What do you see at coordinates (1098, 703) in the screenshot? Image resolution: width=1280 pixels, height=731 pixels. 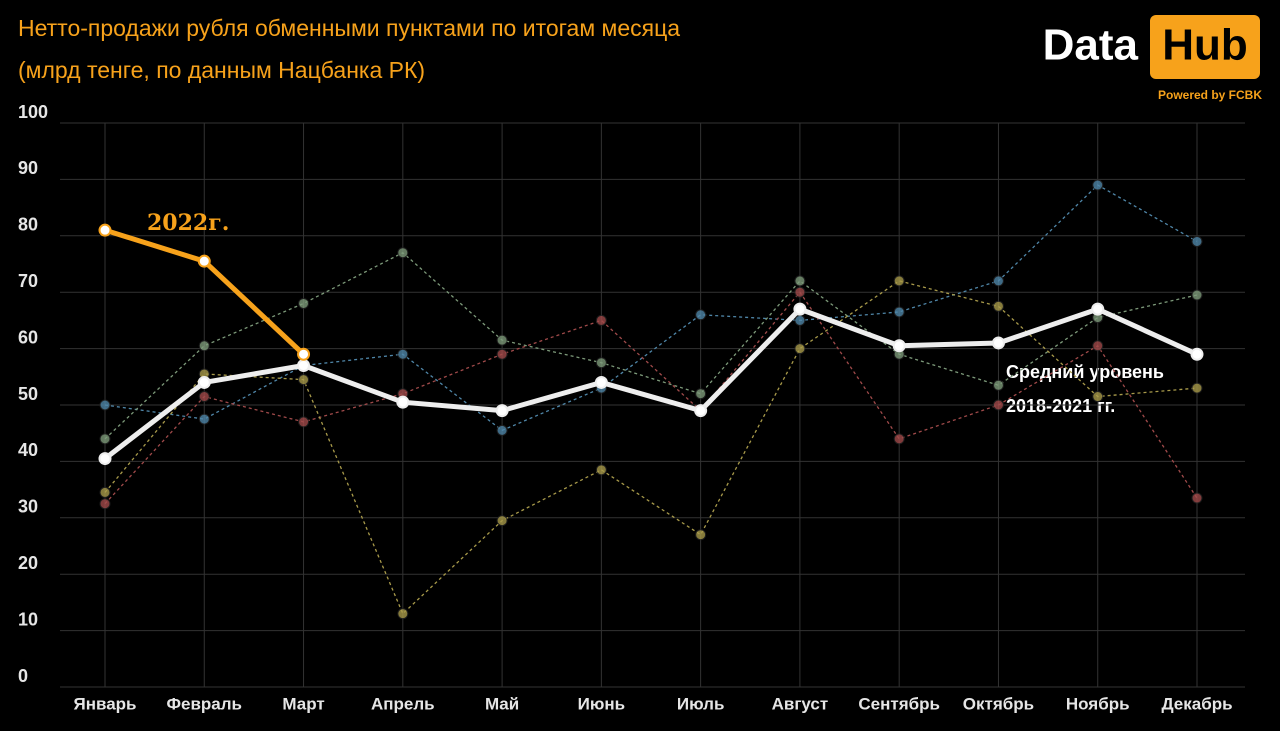 I see `x-tick-label: Ноябрь` at bounding box center [1098, 703].